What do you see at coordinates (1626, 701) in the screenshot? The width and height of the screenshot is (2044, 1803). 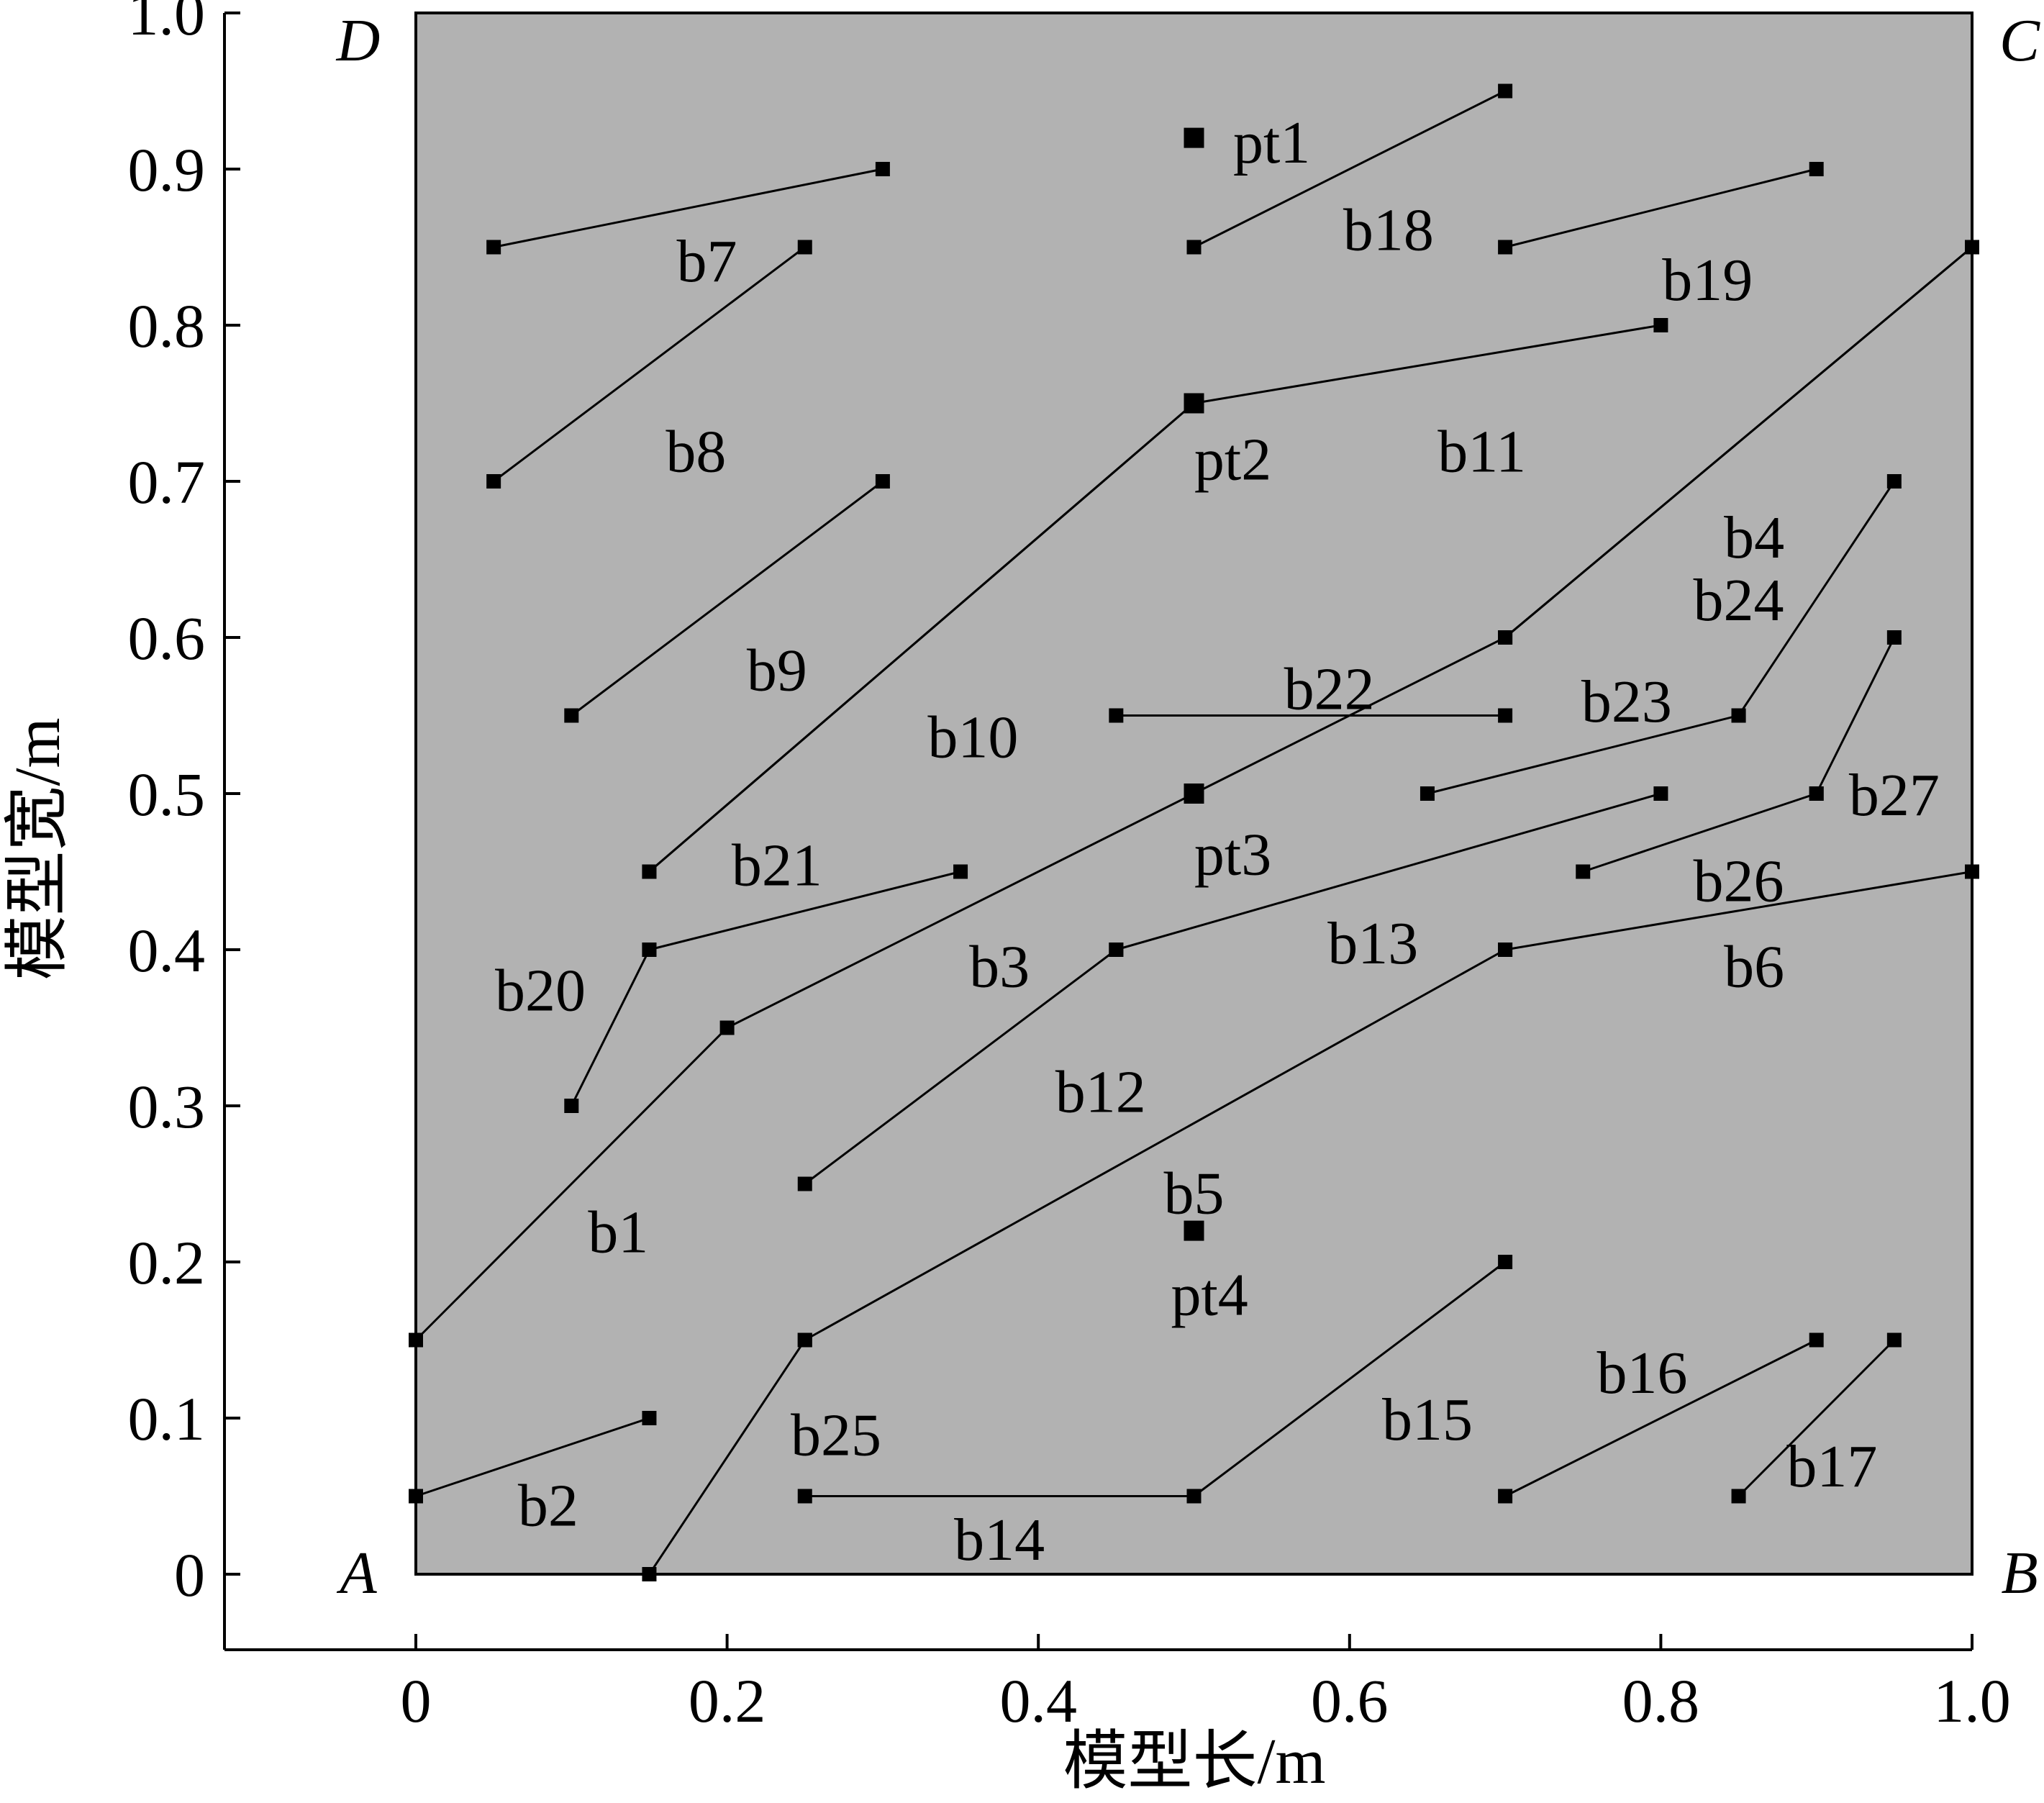 I see `label-b23: b23` at bounding box center [1626, 701].